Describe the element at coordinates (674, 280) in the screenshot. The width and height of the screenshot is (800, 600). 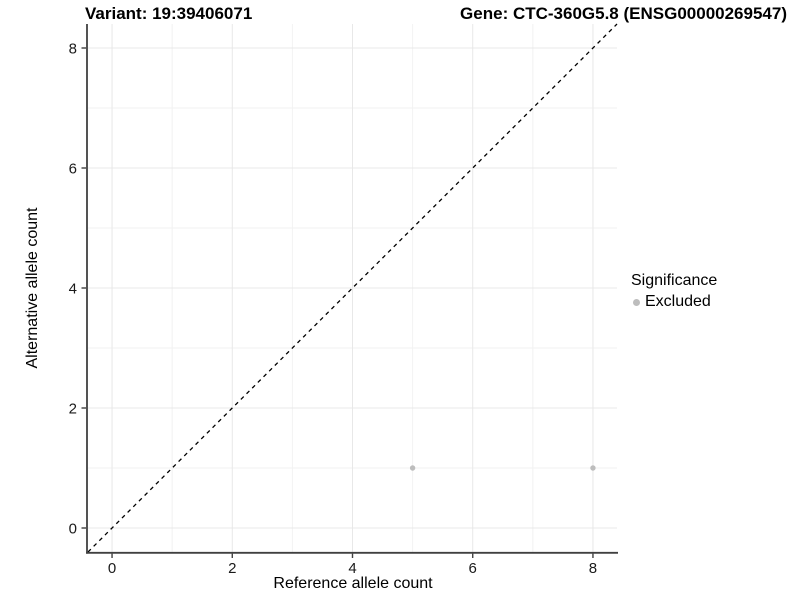
I see `legend-title: Significance` at that location.